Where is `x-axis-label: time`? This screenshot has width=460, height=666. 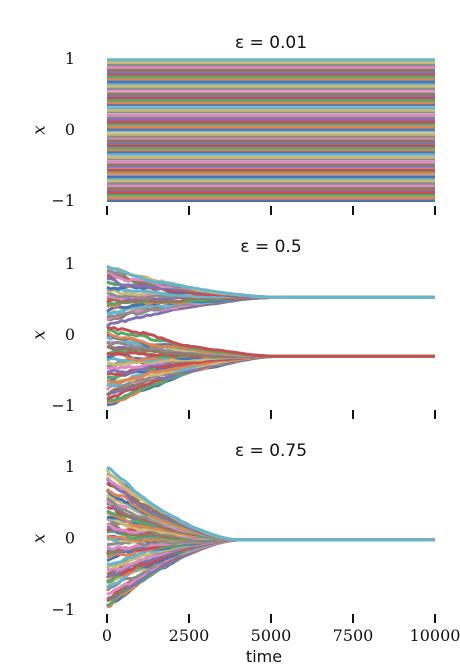
x-axis-label: time is located at coordinates (264, 656).